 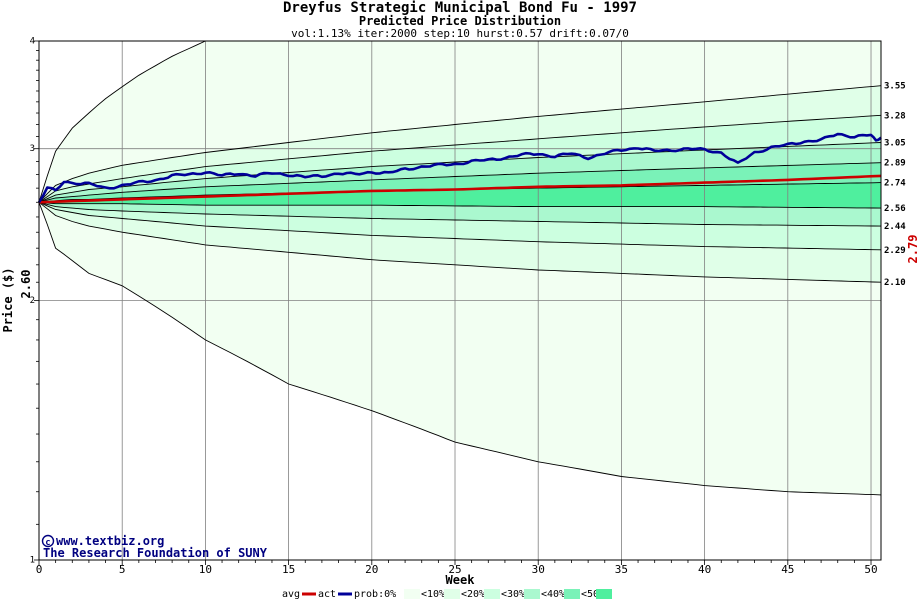 What do you see at coordinates (32, 561) in the screenshot?
I see `y-tick-label-1: 1` at bounding box center [32, 561].